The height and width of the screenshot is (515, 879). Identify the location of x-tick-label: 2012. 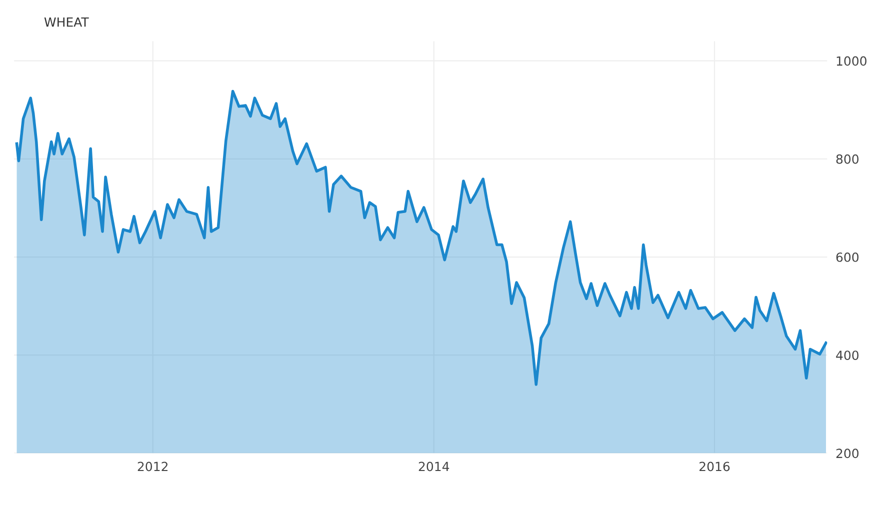
(153, 467).